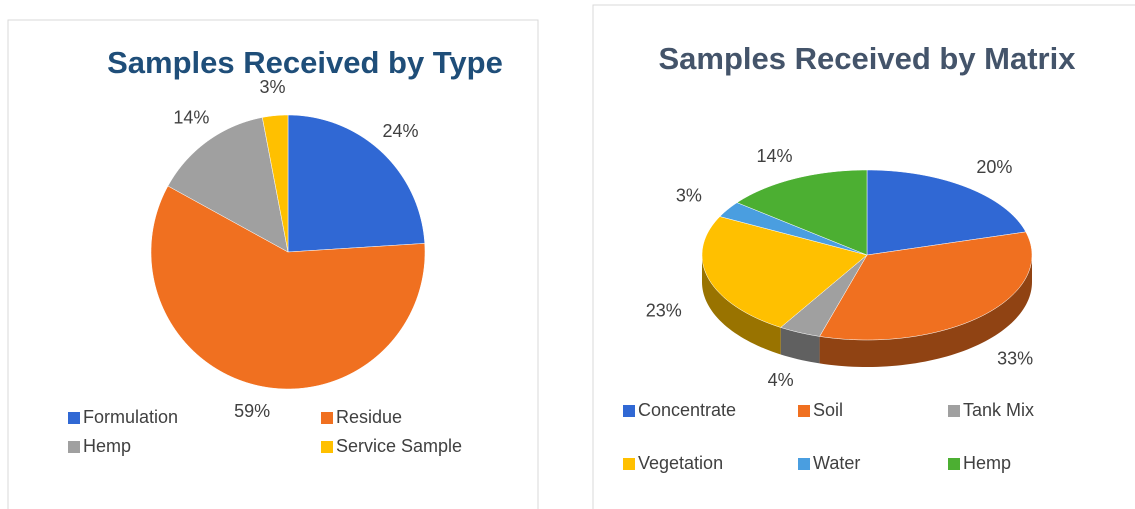 Image resolution: width=1135 pixels, height=509 pixels. Describe the element at coordinates (1015, 358) in the screenshot. I see `data-label: 33%` at that location.